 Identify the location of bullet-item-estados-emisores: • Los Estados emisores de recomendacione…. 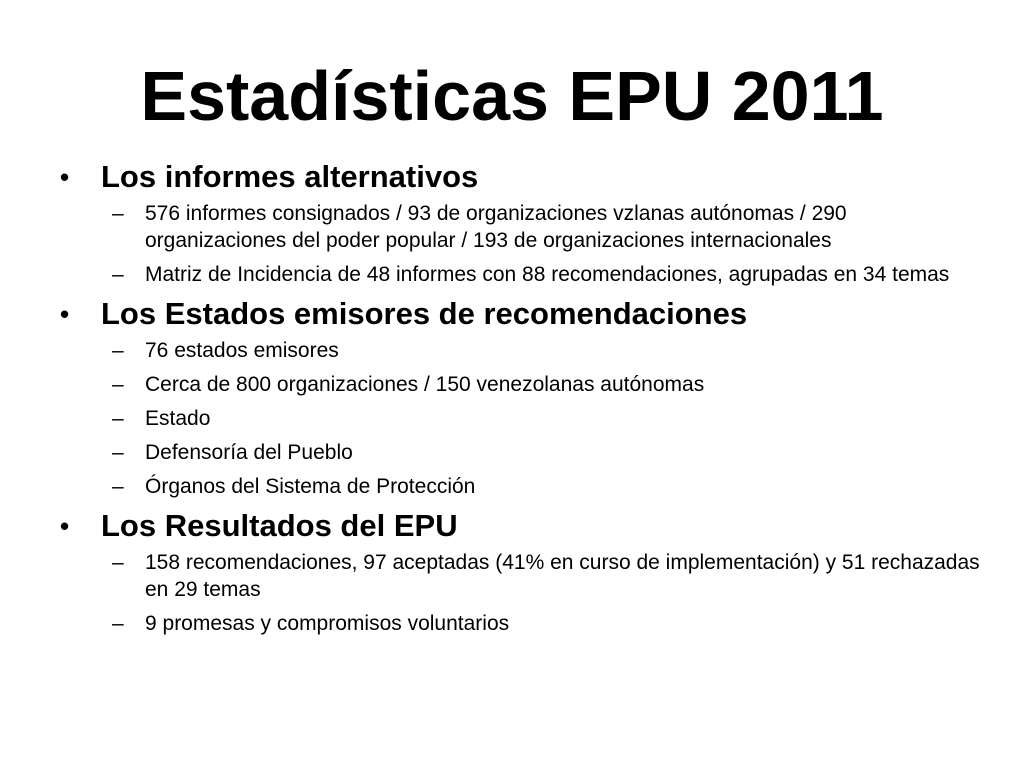
(520, 314).